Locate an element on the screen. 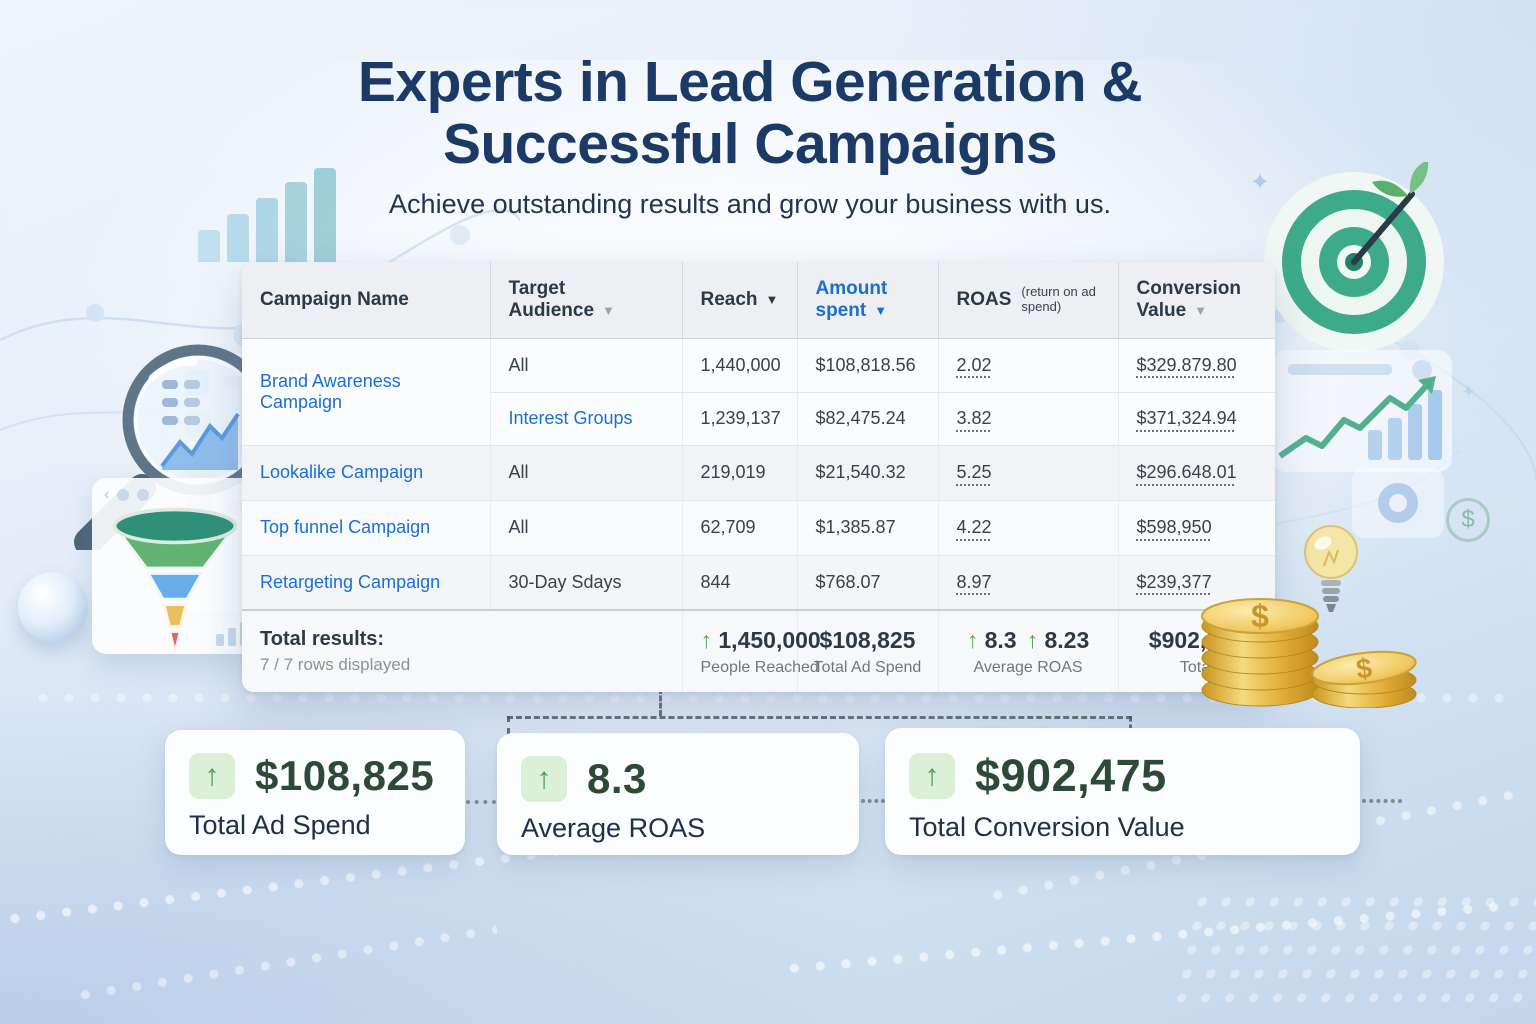 This screenshot has height=1024, width=1536. column-header-reach: Reach ▼ is located at coordinates (740, 300).